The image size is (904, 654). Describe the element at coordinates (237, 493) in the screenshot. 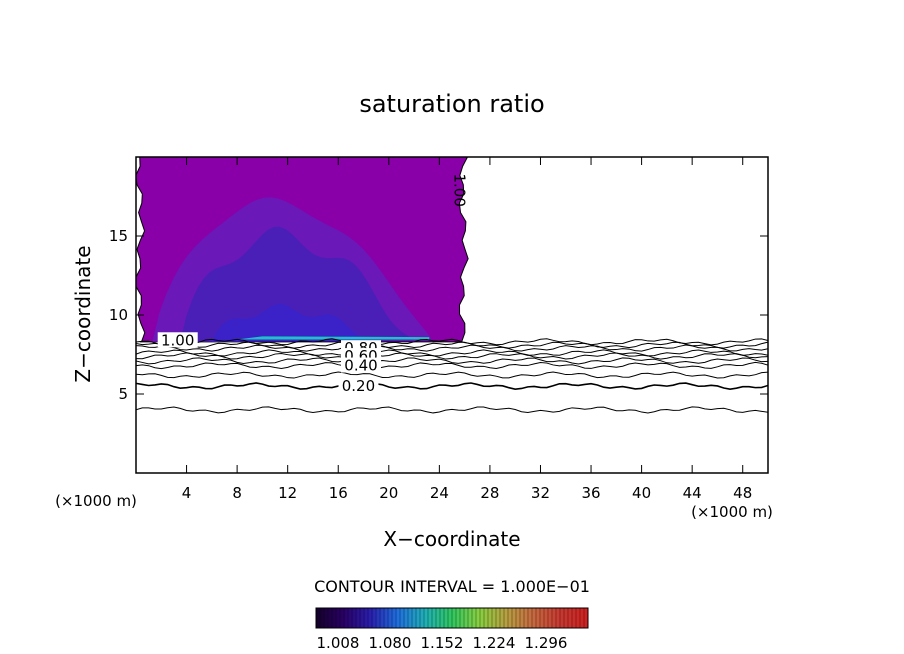

I see `x-tick-label: 8` at that location.